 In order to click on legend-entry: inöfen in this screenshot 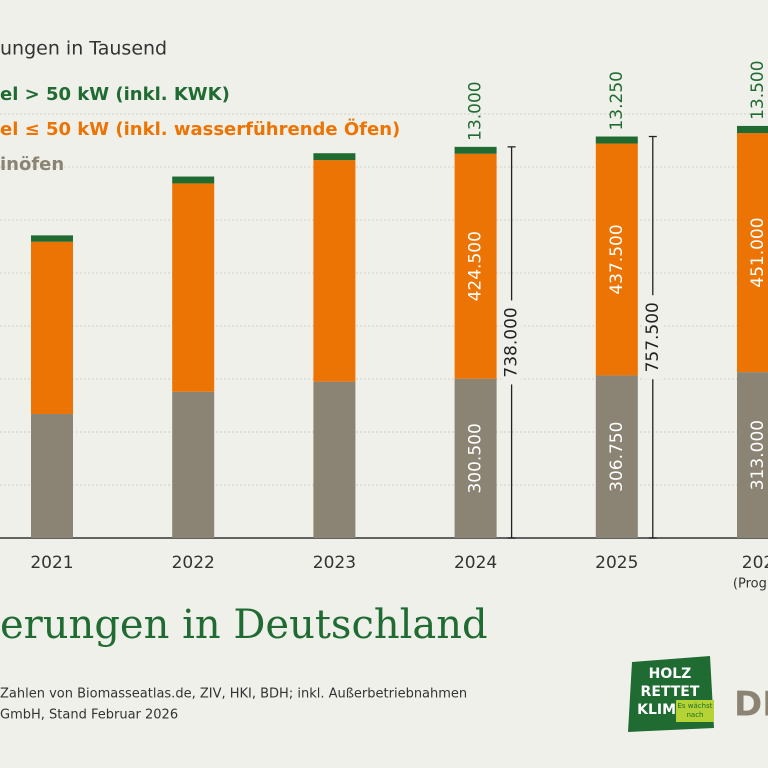, I will do `click(32, 164)`.